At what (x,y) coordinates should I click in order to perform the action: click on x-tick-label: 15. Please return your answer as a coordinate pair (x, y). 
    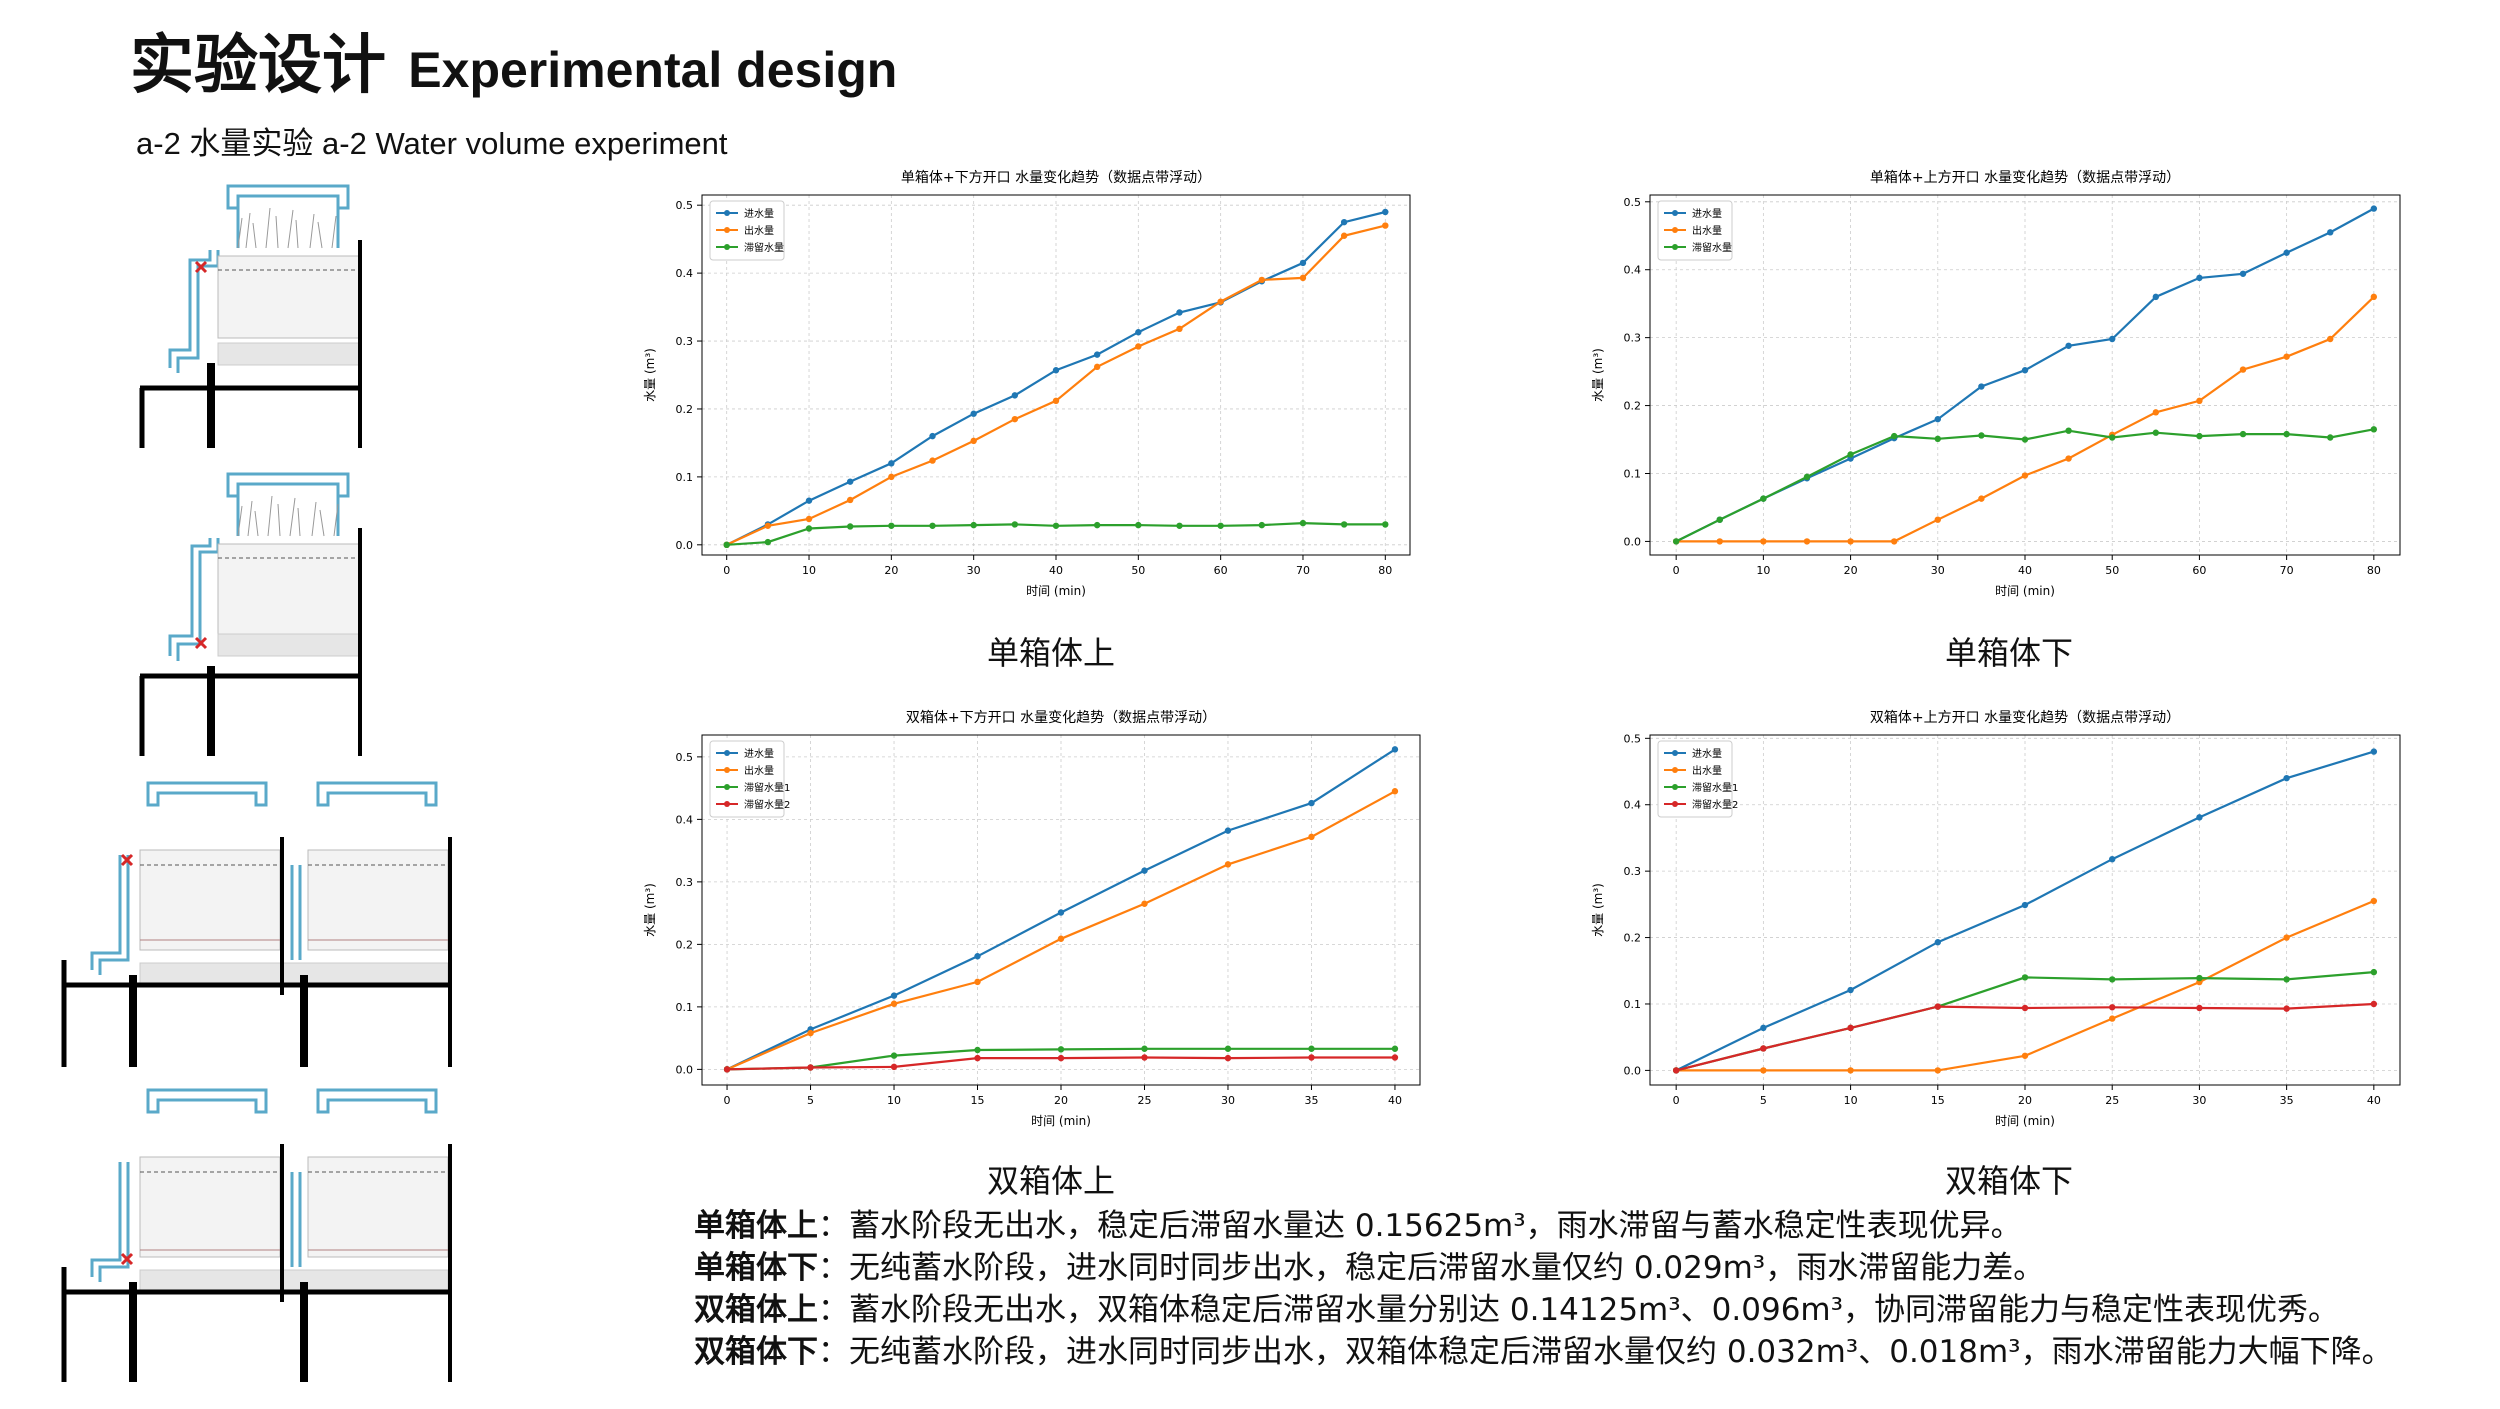
    Looking at the image, I should click on (978, 1100).